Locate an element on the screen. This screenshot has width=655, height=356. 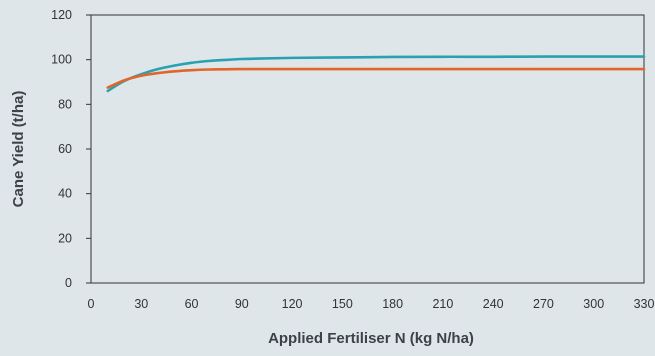
y-tick-label: 20 is located at coordinates (65, 238).